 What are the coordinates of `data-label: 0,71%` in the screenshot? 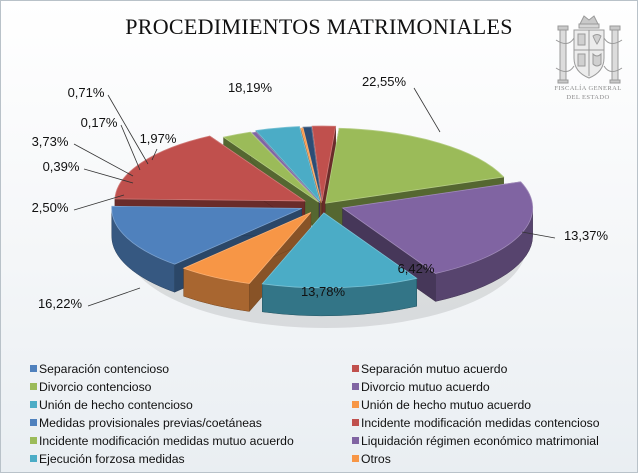 It's located at (86, 92).